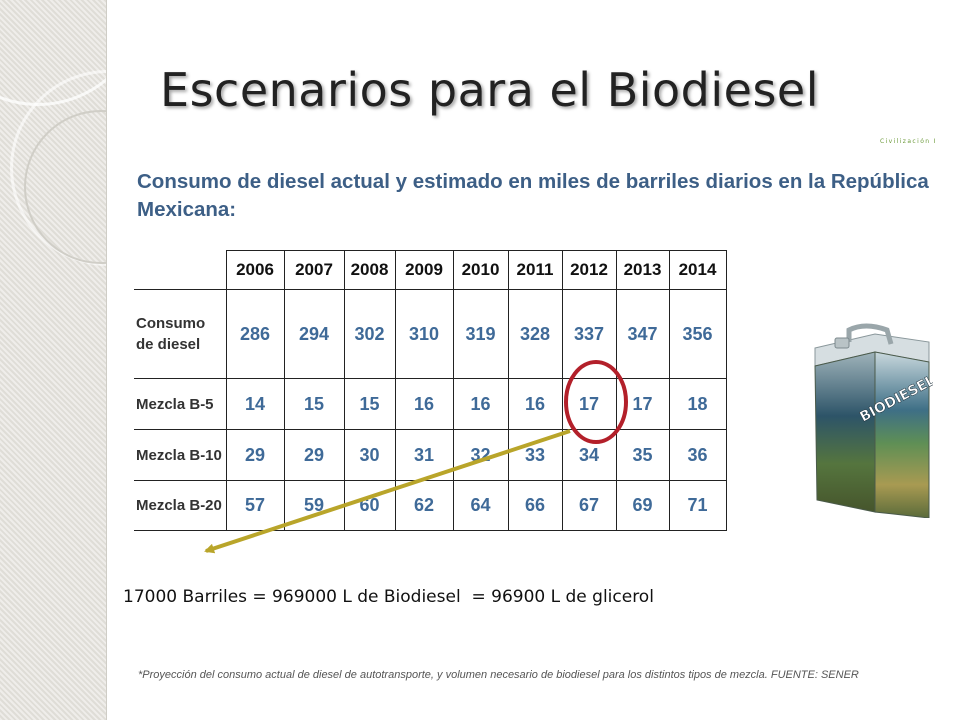 The height and width of the screenshot is (720, 960). Describe the element at coordinates (697, 505) in the screenshot. I see `table-cell: 71` at that location.